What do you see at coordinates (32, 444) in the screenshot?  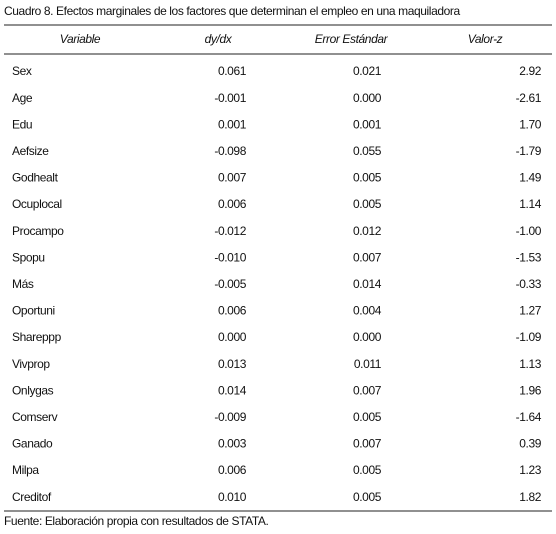 I see `row-label: Ganado` at bounding box center [32, 444].